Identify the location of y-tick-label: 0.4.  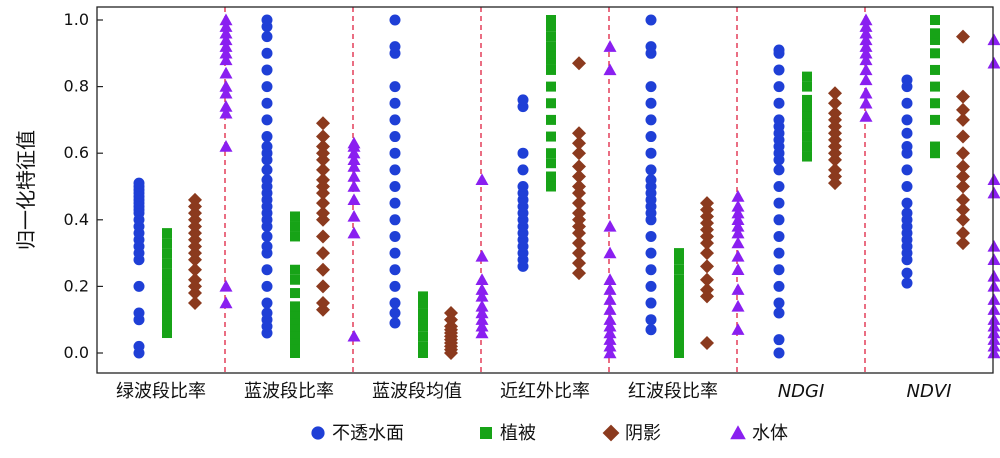
(76, 219).